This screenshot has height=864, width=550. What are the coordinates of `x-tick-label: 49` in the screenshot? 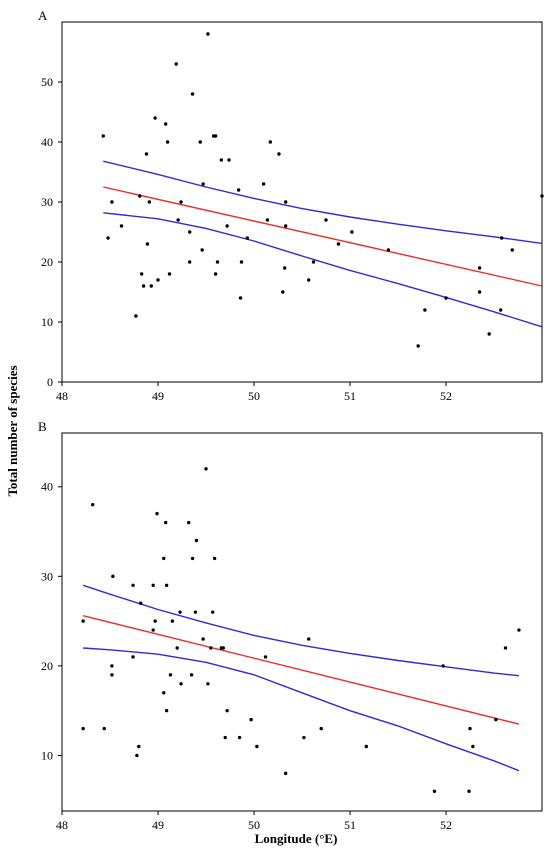 It's located at (158, 396).